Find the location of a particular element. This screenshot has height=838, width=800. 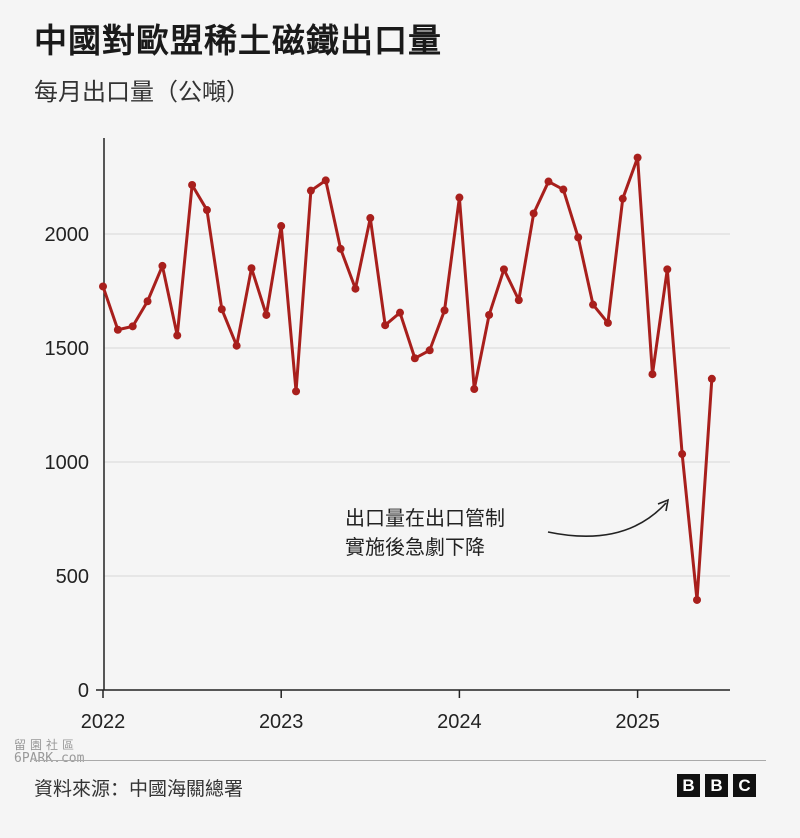

y-tick-label: 2000 is located at coordinates (67, 235).